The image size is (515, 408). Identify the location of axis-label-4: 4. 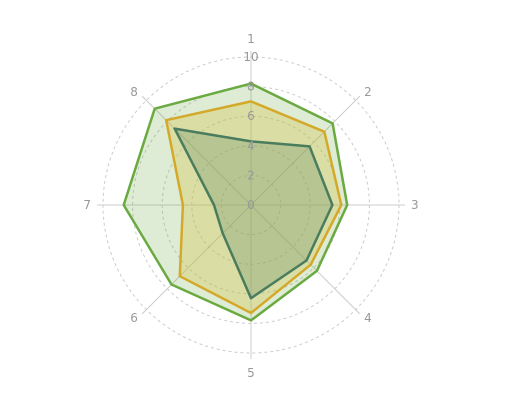
(368, 318).